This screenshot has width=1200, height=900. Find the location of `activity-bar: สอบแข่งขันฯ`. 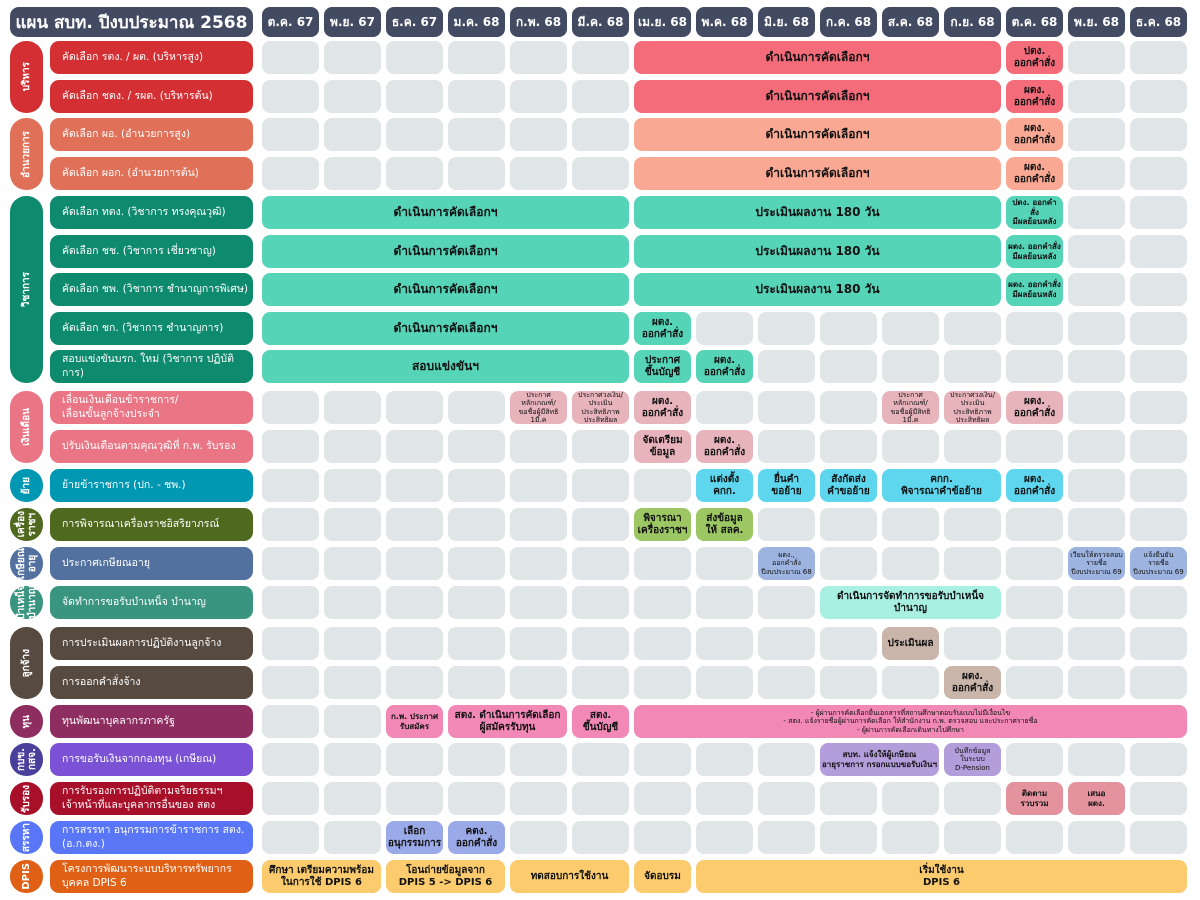

activity-bar: สอบแข่งขันฯ is located at coordinates (445, 366).